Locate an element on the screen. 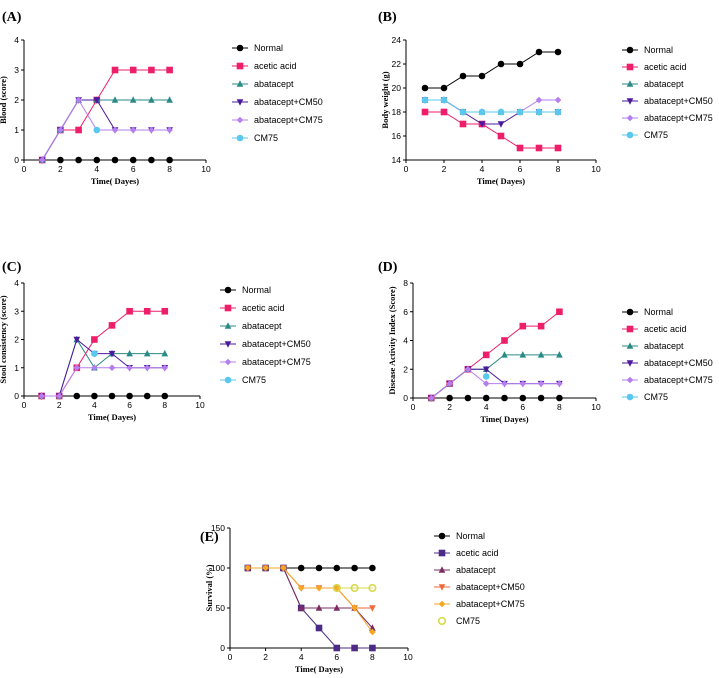 The height and width of the screenshot is (678, 719). legend-label: abatacept is located at coordinates (274, 84).